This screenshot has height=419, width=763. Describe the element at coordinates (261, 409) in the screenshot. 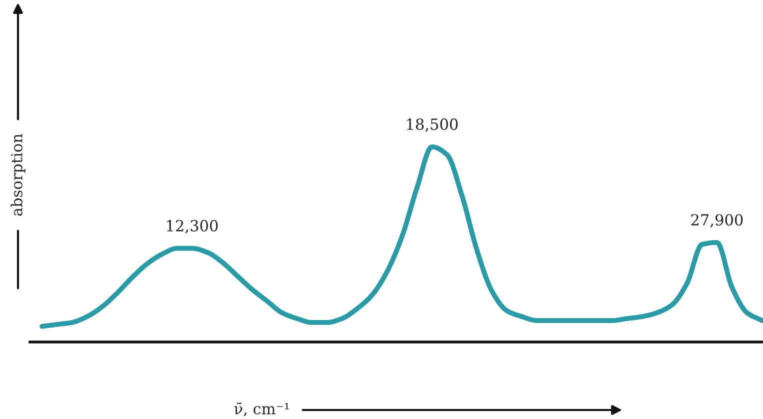

I see `x-axis-title: ν̄, cm⁻¹` at that location.